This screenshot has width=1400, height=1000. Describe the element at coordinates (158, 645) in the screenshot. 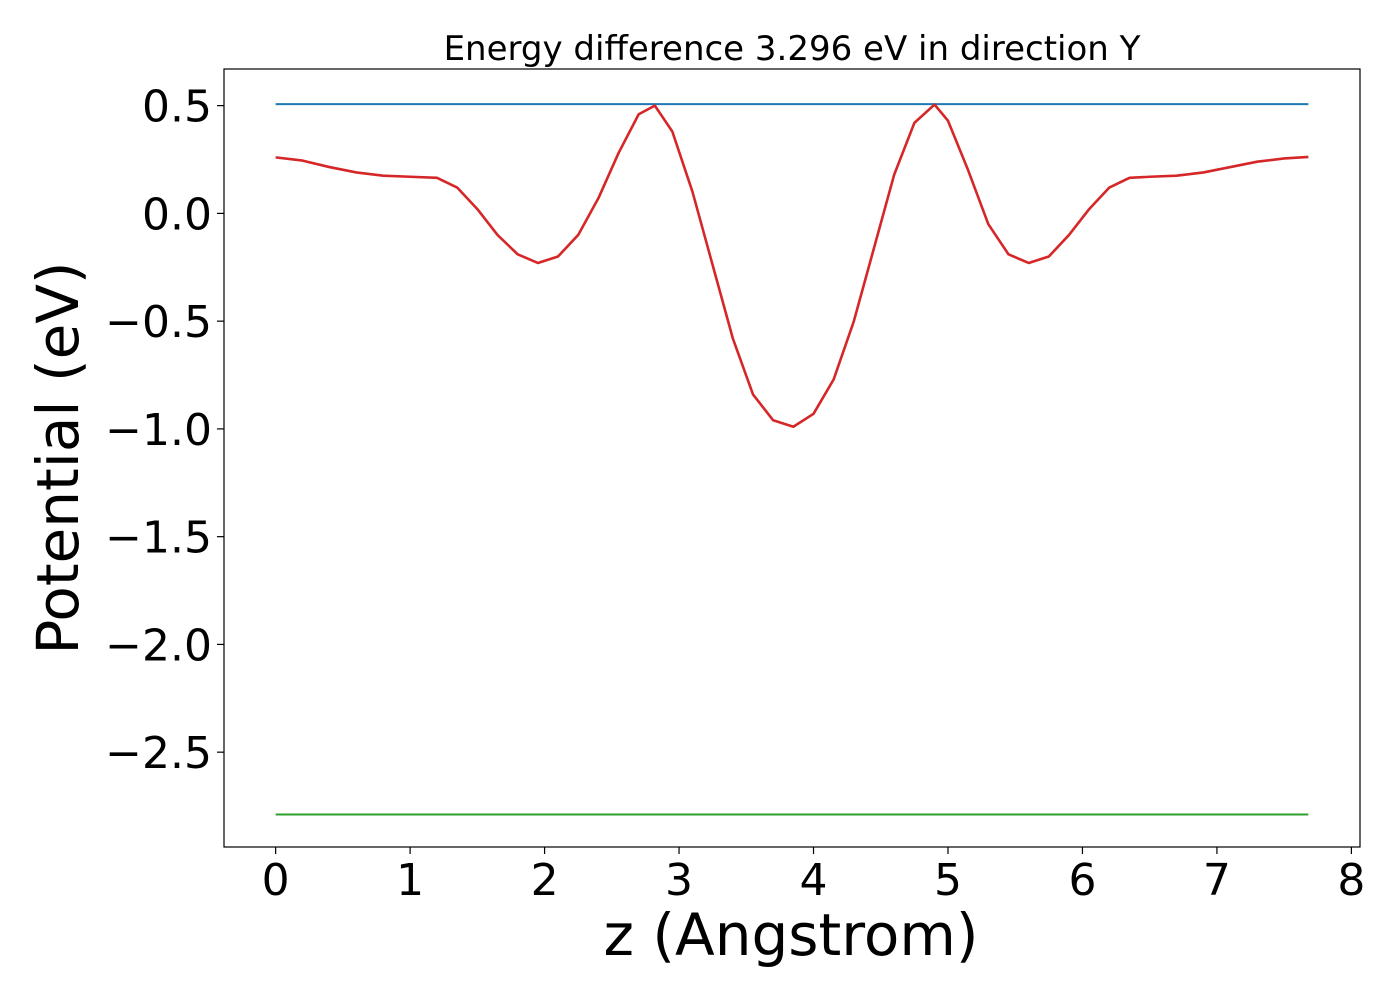

I see `y-tick-label: −2.0` at that location.